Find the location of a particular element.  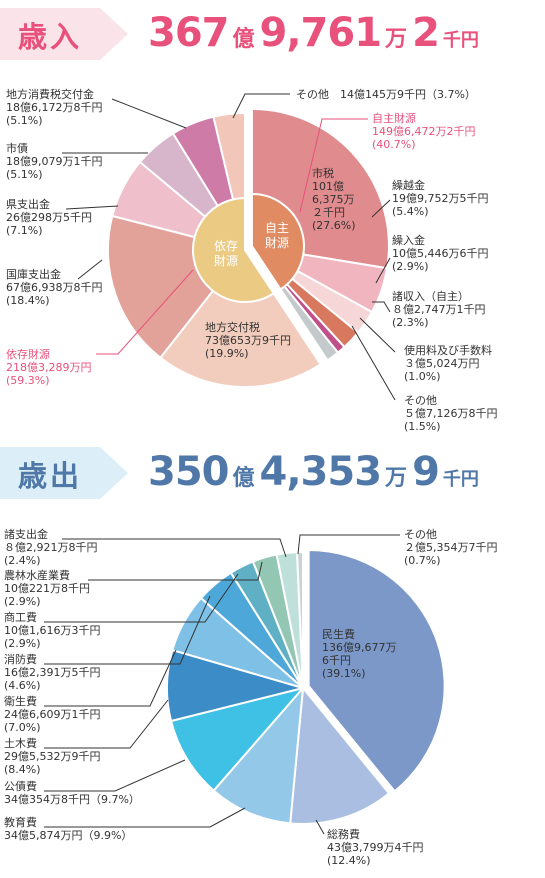

expenditure-label-shoukouhi: 商工費 10億1,616万3千円(2.9%) is located at coordinates (52, 630).